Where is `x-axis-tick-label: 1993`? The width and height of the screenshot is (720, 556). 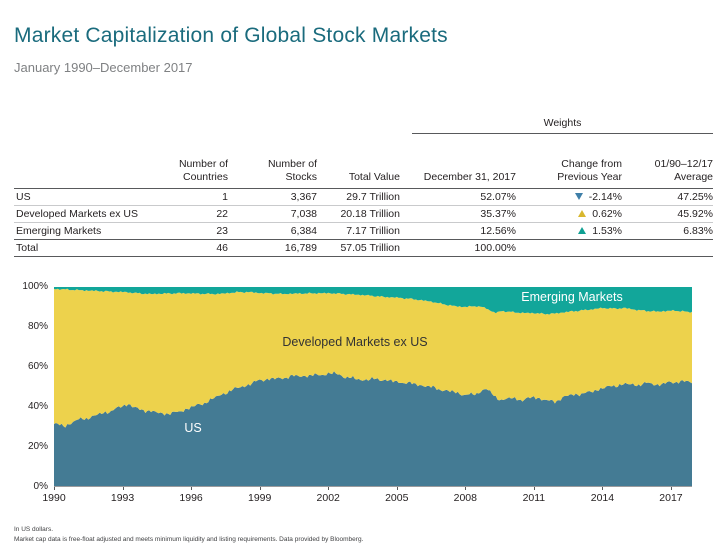
x-axis-tick-label: 1993 is located at coordinates (122, 498).